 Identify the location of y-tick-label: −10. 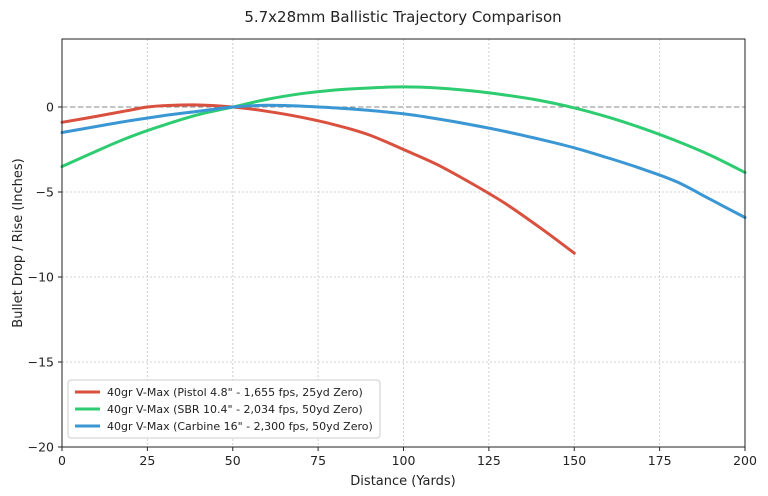
(41, 277).